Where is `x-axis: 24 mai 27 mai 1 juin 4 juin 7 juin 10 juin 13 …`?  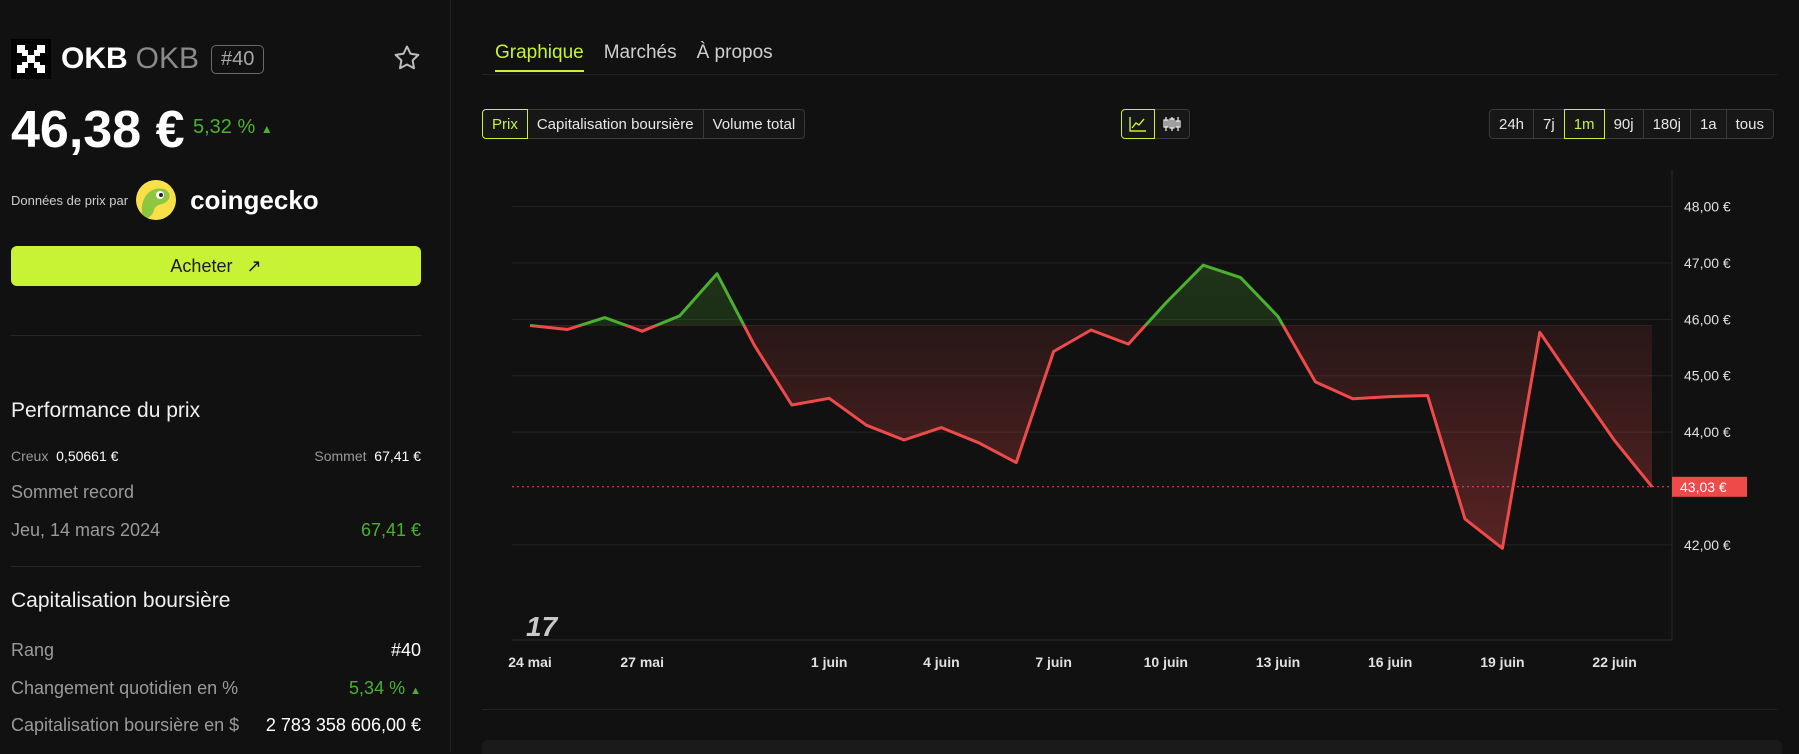 x-axis: 24 mai 27 mai 1 juin 4 juin 7 juin 10 juin 13 … is located at coordinates (1072, 662).